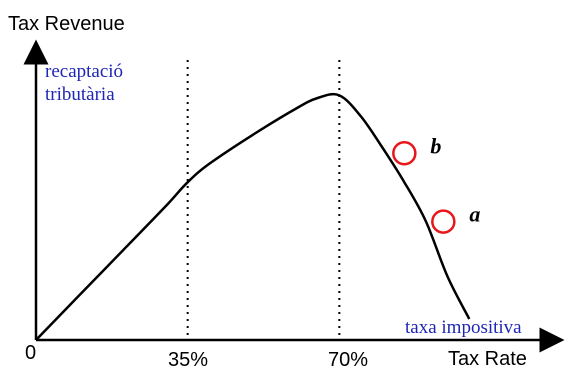  Describe the element at coordinates (188, 359) in the screenshot. I see `x-tick-label-35: 35%` at that location.